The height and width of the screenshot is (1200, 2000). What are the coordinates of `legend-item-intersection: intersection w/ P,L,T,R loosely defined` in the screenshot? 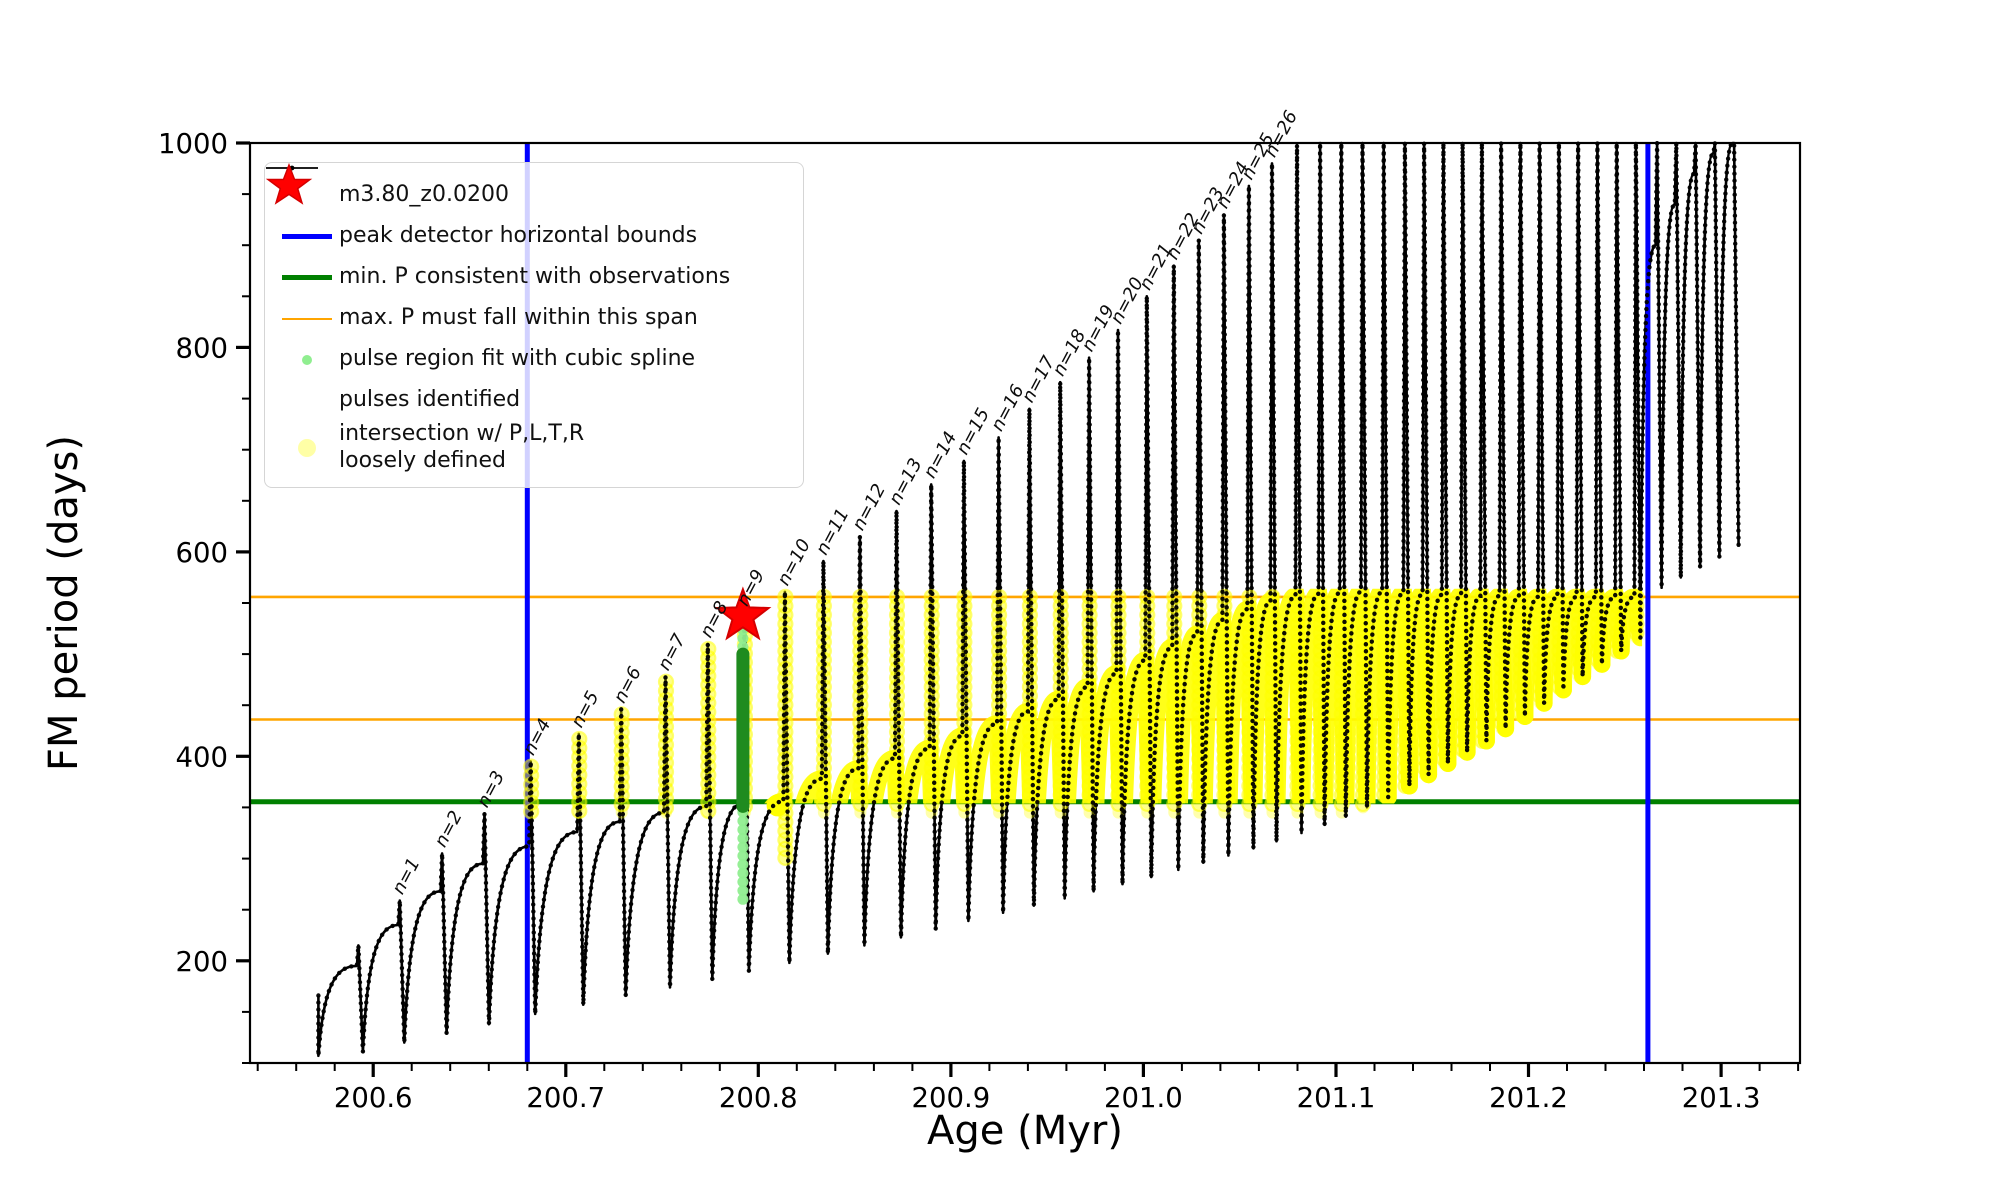 It's located at (532, 448).